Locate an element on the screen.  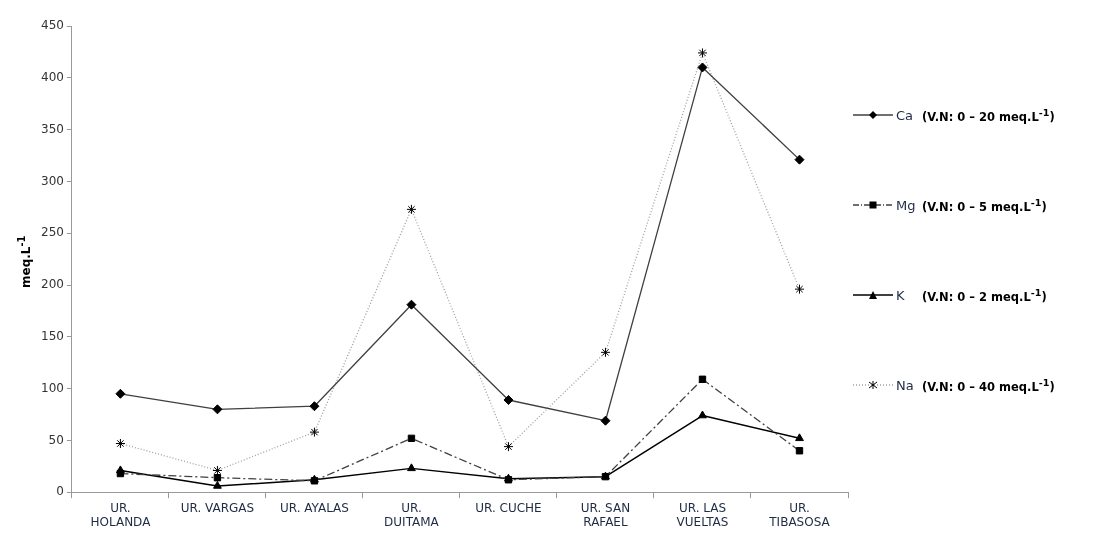
x-tick-label: UR. TIBASOSA is located at coordinates (799, 514).